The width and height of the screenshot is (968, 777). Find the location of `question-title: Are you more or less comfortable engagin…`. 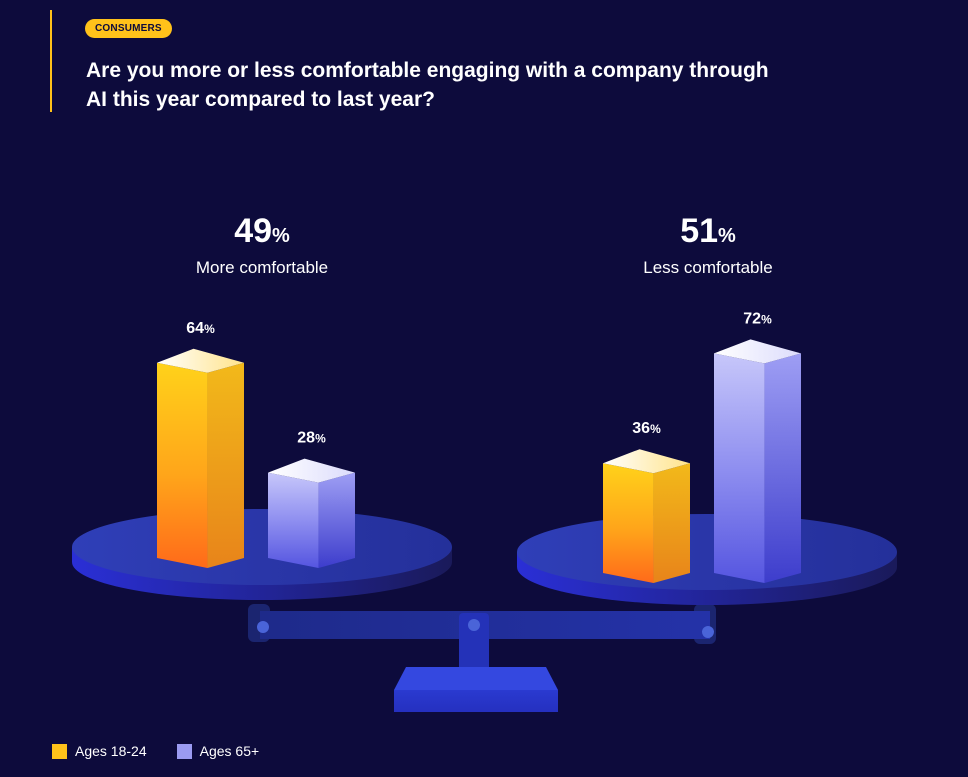

question-title: Are you more or less comfortable engagin… is located at coordinates (427, 85).